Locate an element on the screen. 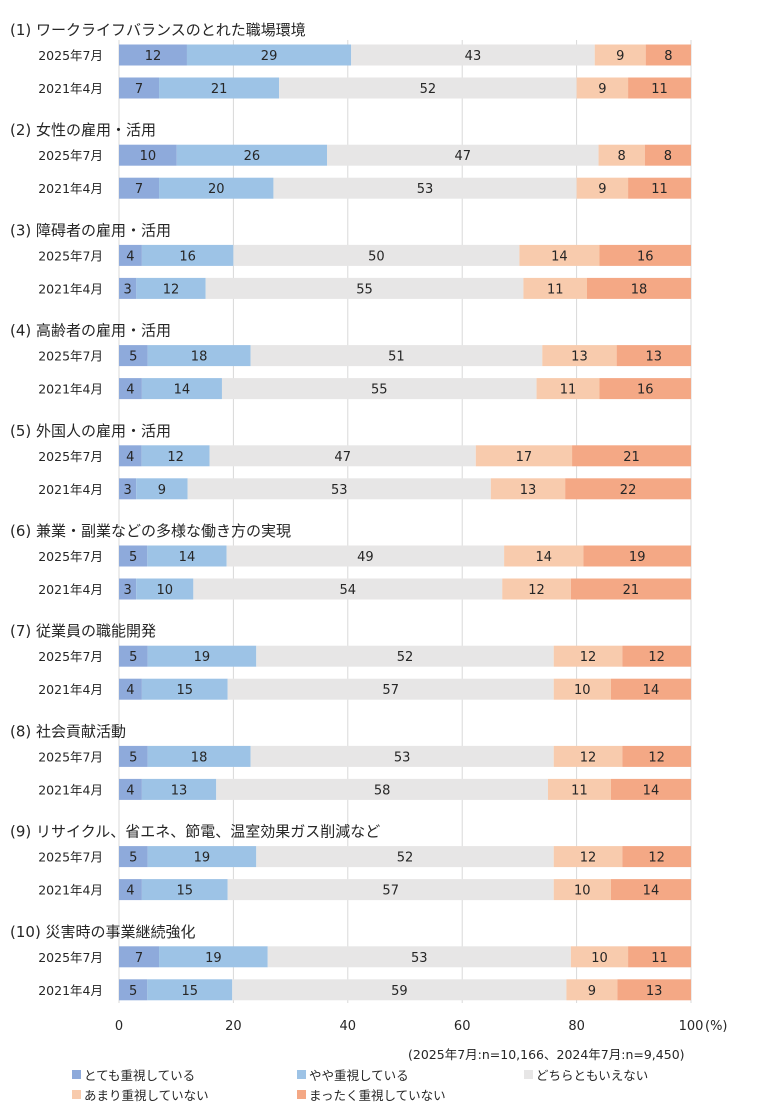 The height and width of the screenshot is (1106, 757). data-label: 55 is located at coordinates (379, 390).